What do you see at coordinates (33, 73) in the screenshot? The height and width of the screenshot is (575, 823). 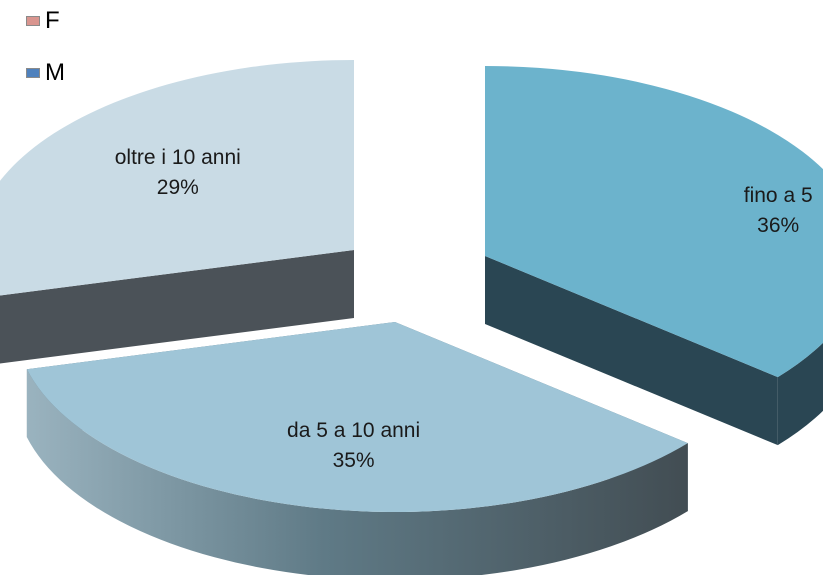 I see `legend-swatch-m` at bounding box center [33, 73].